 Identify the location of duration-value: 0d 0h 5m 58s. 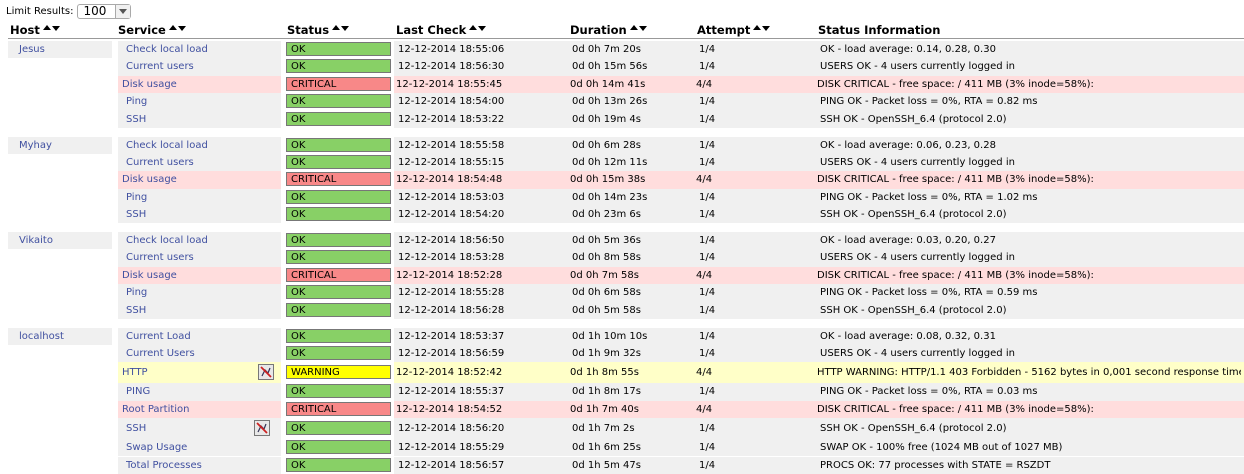
(606, 310).